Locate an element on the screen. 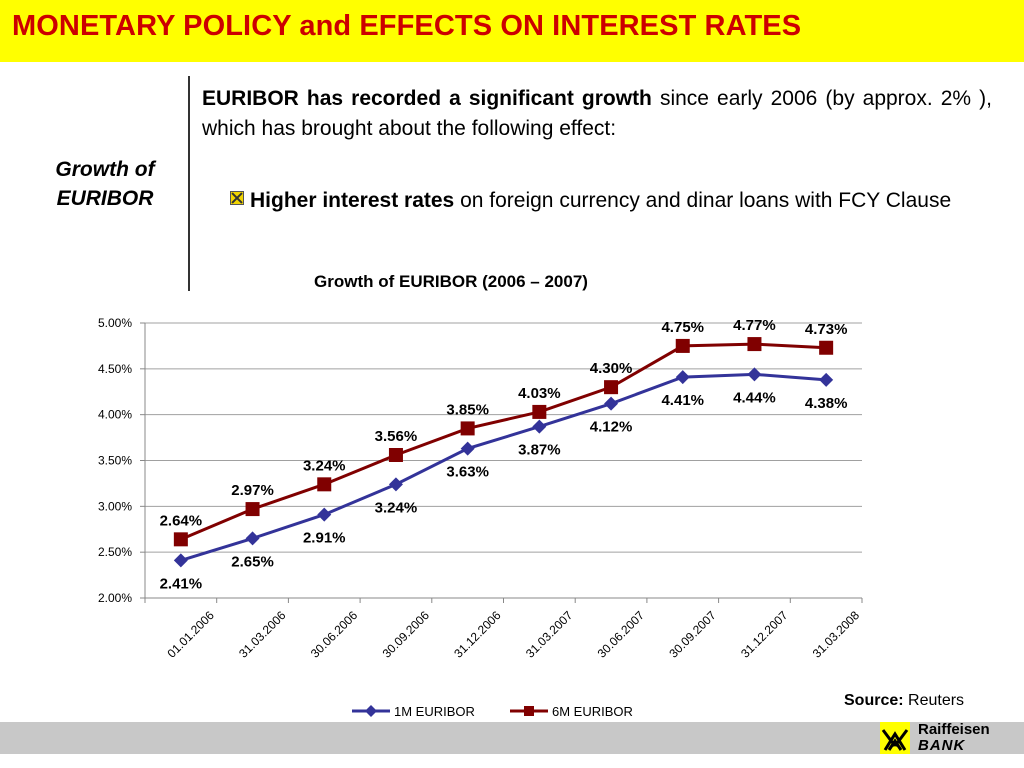  data-label: 2.65% is located at coordinates (252, 561).